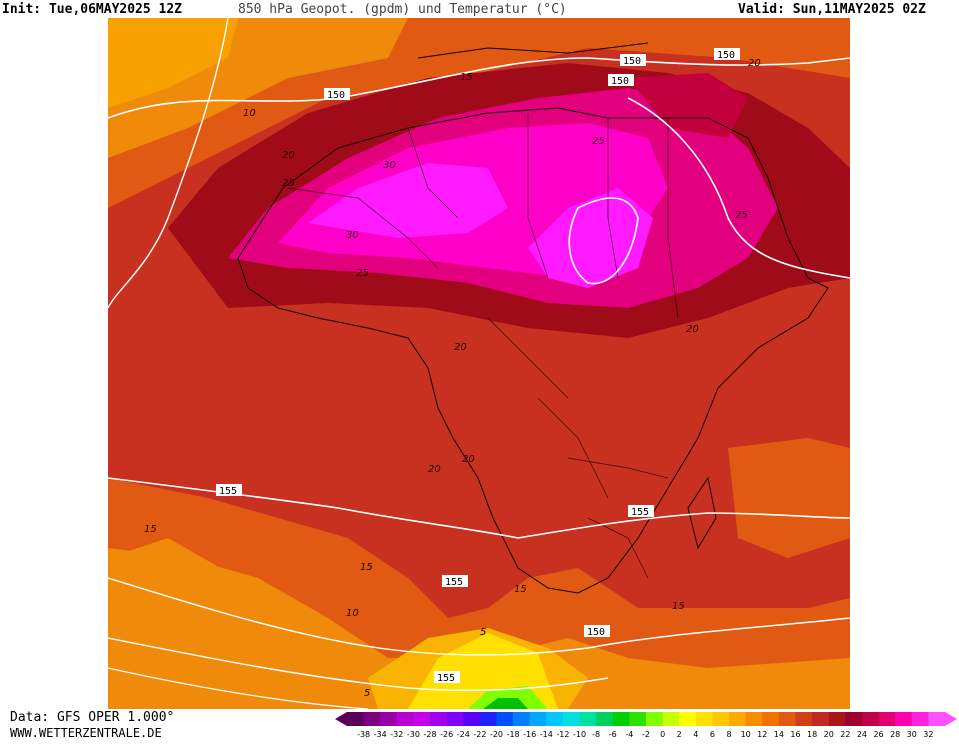 This screenshot has width=959, height=745. I want to click on data-source-label: Data: GFS OPER 1.000°, so click(92, 717).